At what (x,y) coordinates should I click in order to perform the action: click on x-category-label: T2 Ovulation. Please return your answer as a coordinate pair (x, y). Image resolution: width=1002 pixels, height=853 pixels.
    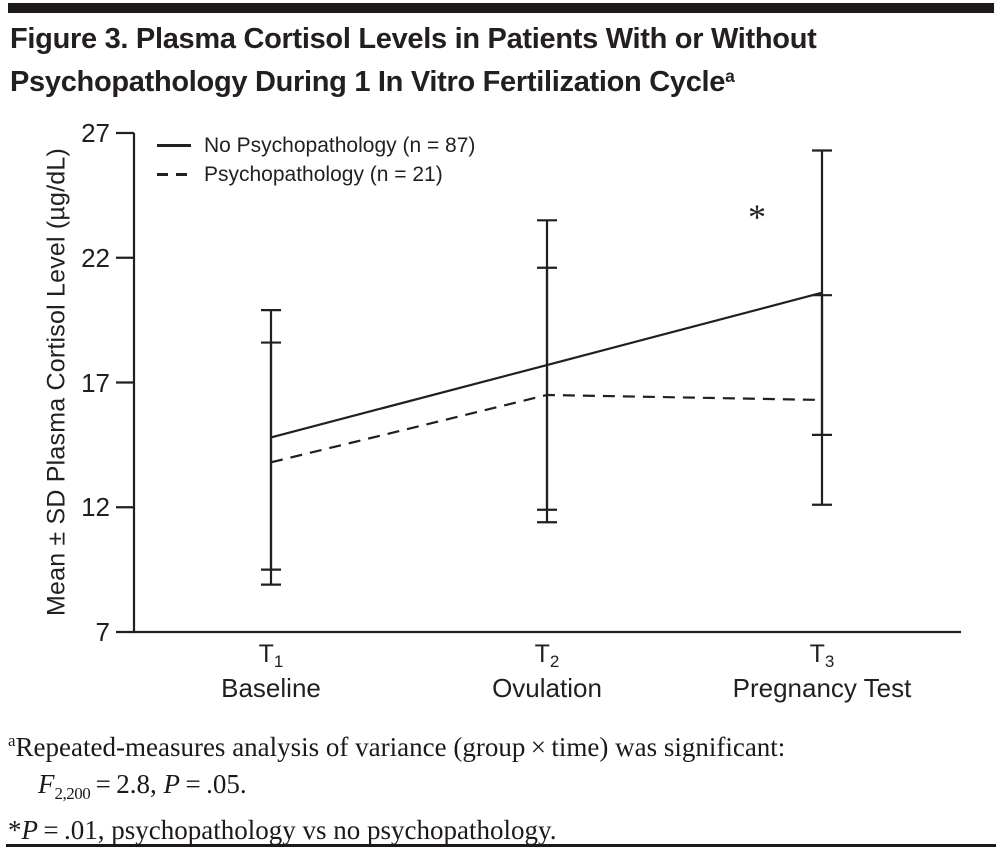
    Looking at the image, I should click on (547, 672).